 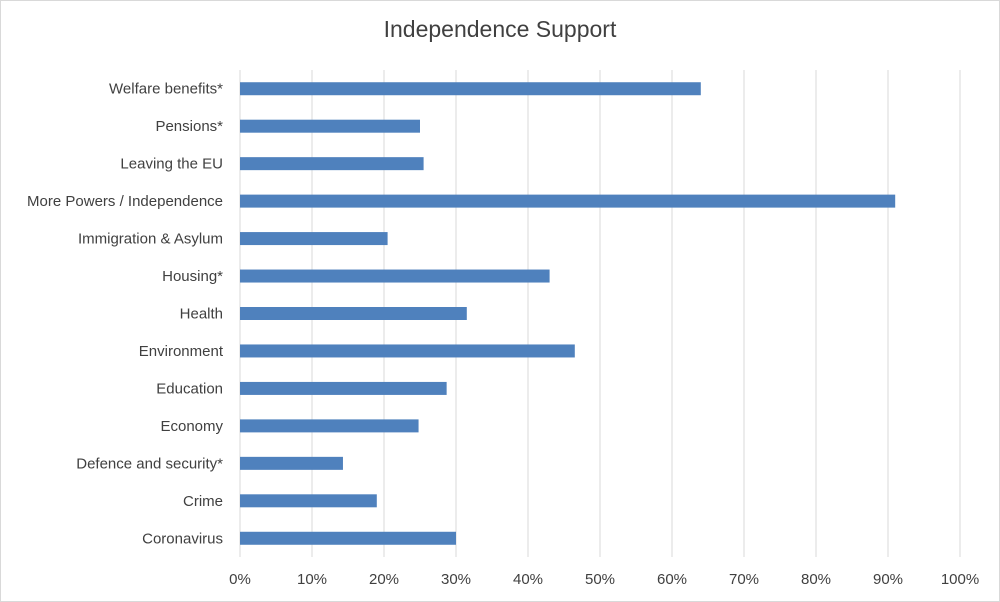 I want to click on x-tick-label: 0%, so click(x=240, y=579).